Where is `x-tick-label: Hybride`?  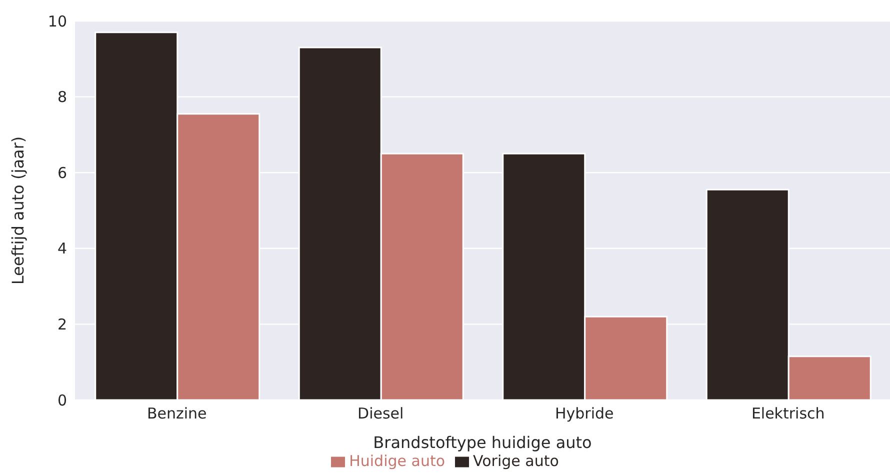
x-tick-label: Hybride is located at coordinates (584, 413).